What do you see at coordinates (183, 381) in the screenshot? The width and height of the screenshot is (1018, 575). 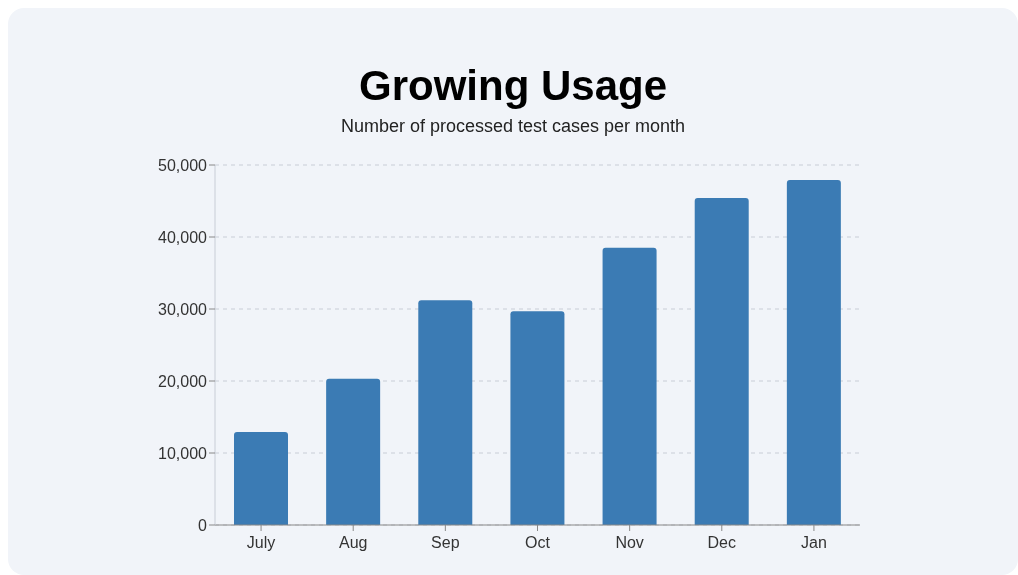 I see `y-tick-label: 20,000` at bounding box center [183, 381].